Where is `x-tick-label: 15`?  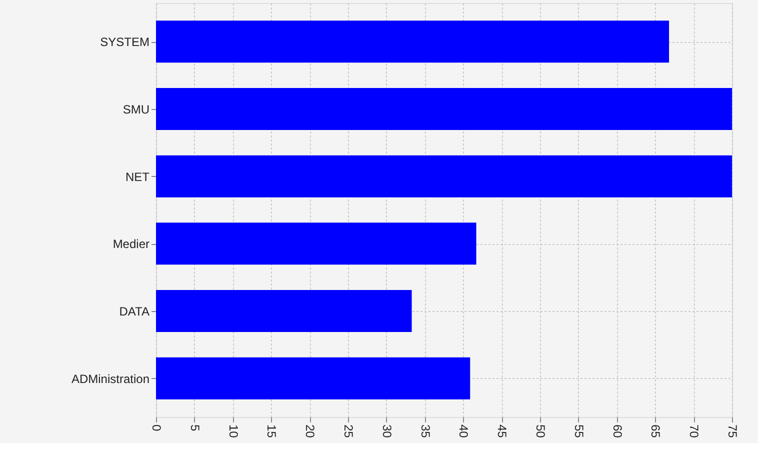
x-tick-label: 15 is located at coordinates (271, 431).